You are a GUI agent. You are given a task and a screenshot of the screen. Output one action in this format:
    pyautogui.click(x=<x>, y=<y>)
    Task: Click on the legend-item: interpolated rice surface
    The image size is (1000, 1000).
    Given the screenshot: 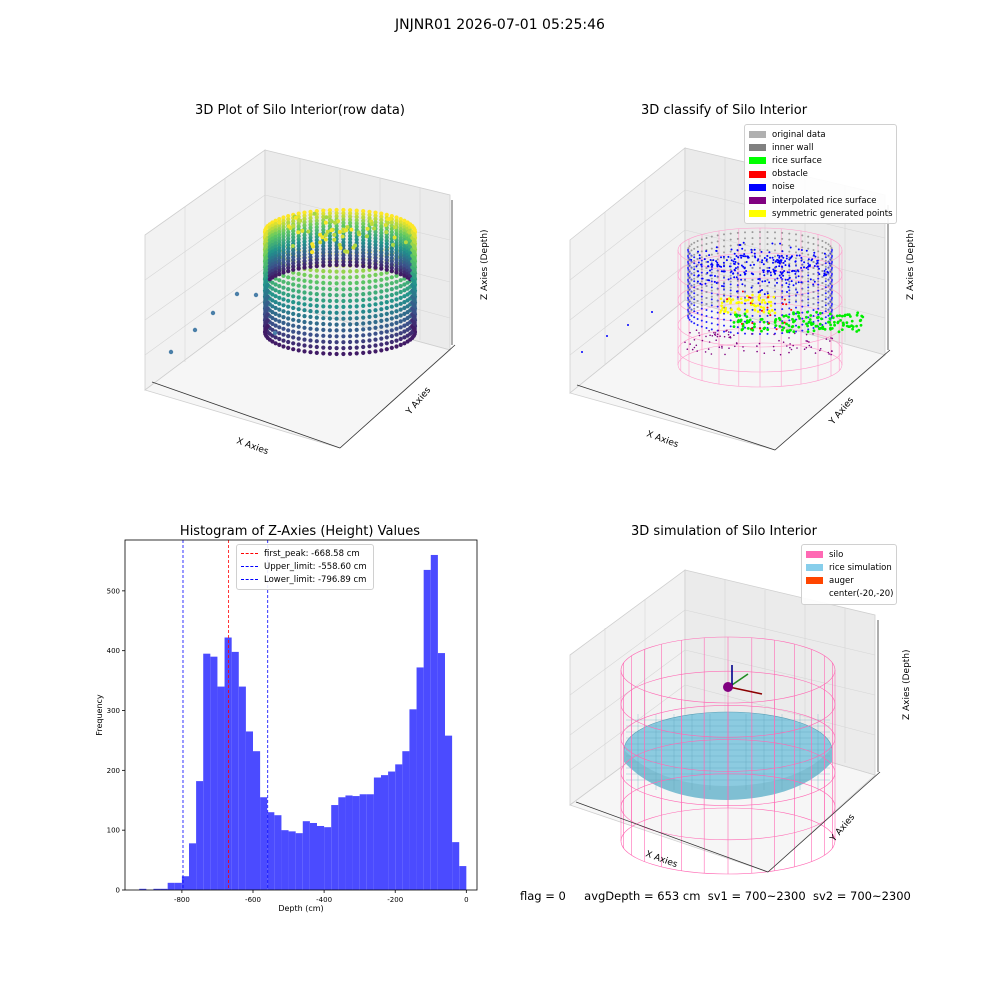 What is the action you would take?
    pyautogui.click(x=820, y=200)
    